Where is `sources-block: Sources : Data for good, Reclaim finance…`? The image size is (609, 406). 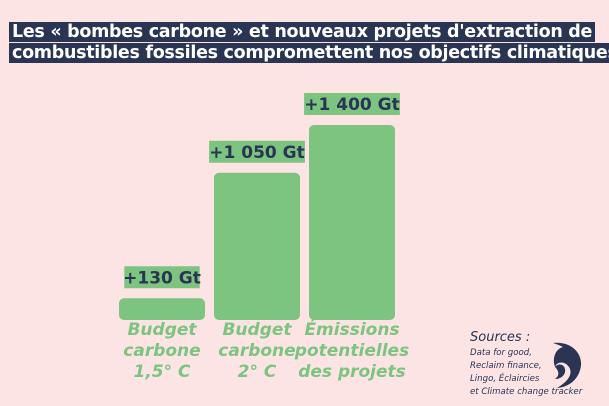
sources-block: Sources : Data for good, Reclaim finance… is located at coordinates (526, 364).